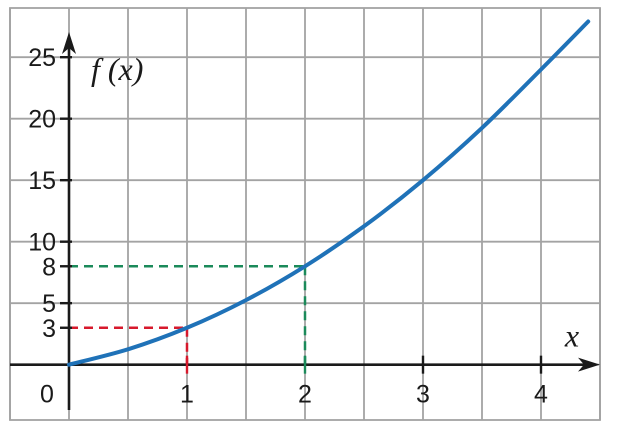 The height and width of the screenshot is (423, 640). What do you see at coordinates (42, 243) in the screenshot?
I see `y-tick-label: 10` at bounding box center [42, 243].